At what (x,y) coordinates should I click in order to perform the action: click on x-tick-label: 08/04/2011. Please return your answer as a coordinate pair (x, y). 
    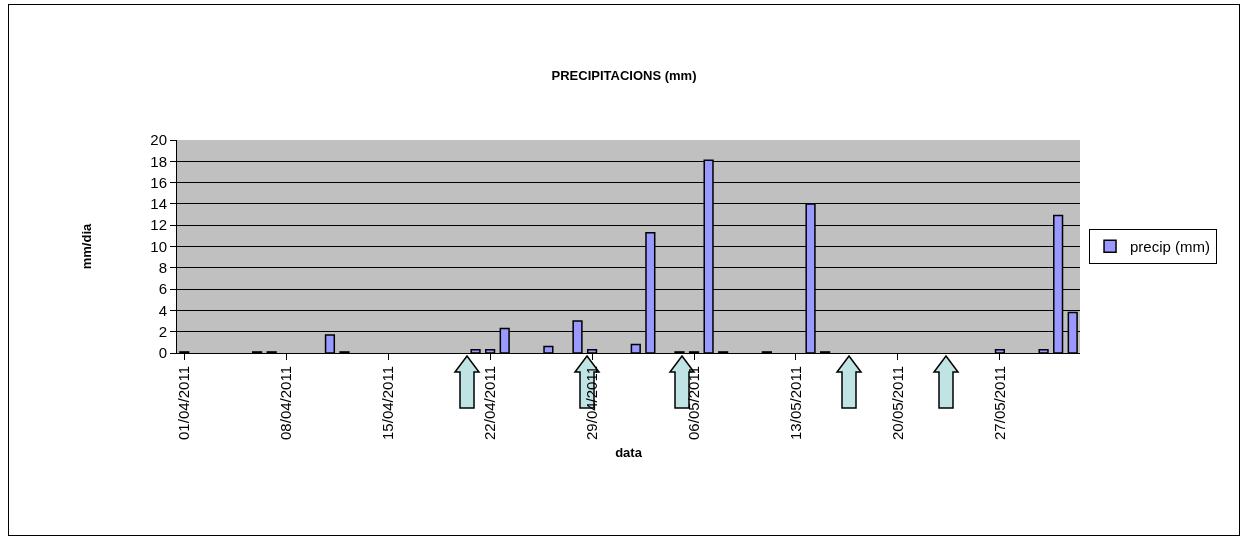
    Looking at the image, I should click on (286, 403).